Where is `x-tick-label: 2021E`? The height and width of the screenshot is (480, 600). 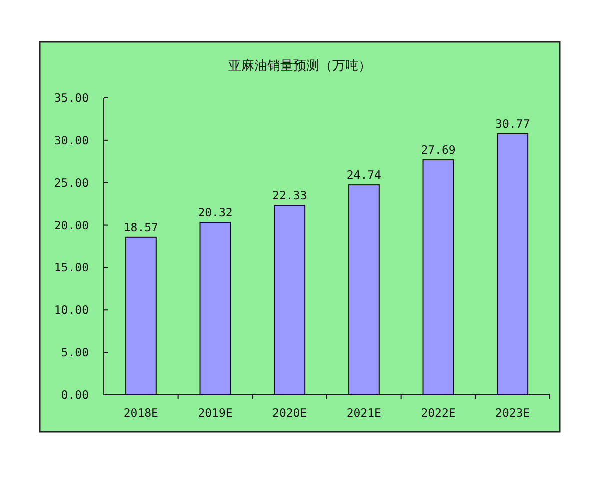 x-tick-label: 2021E is located at coordinates (364, 413).